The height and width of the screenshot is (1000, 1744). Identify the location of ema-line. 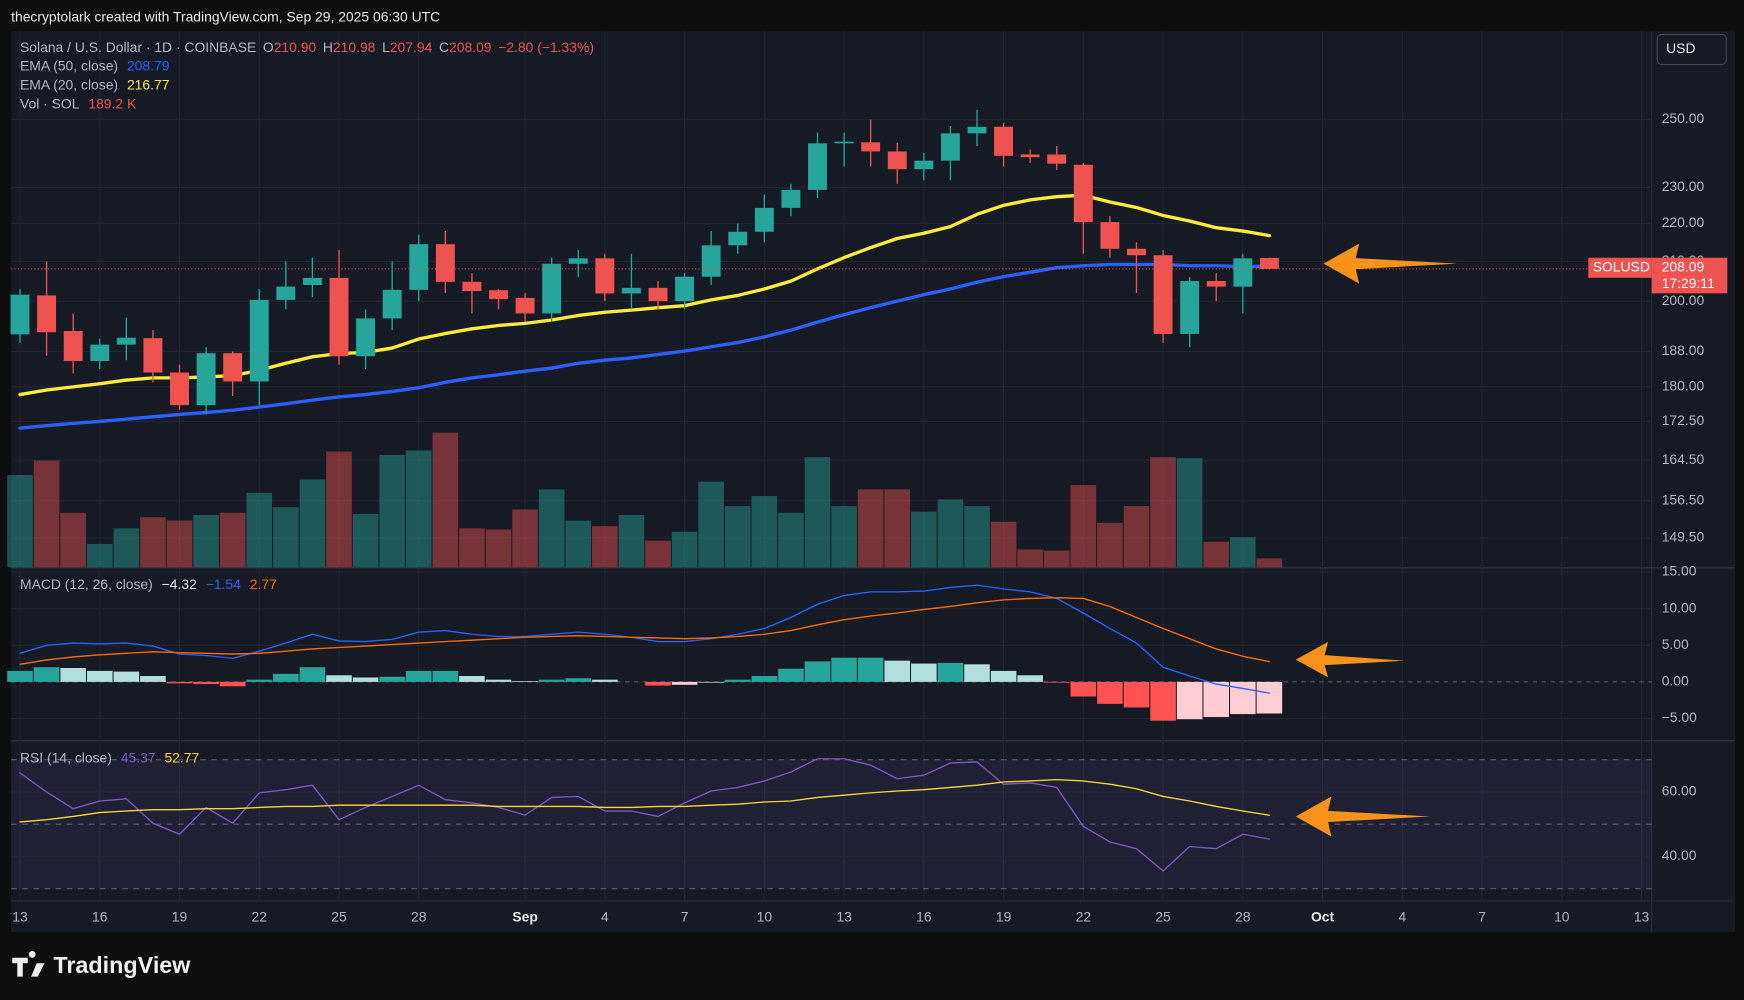
(645, 346).